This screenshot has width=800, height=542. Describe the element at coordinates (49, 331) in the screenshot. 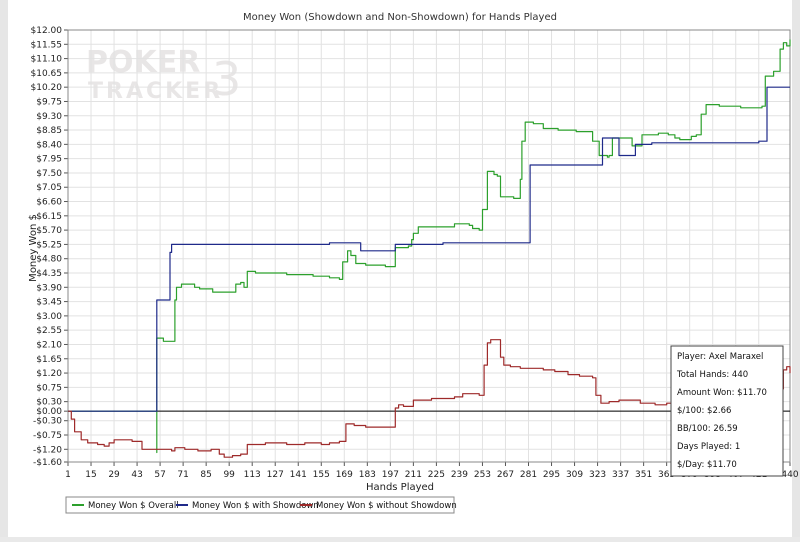

I see `y-tick-label: $2.55` at that location.